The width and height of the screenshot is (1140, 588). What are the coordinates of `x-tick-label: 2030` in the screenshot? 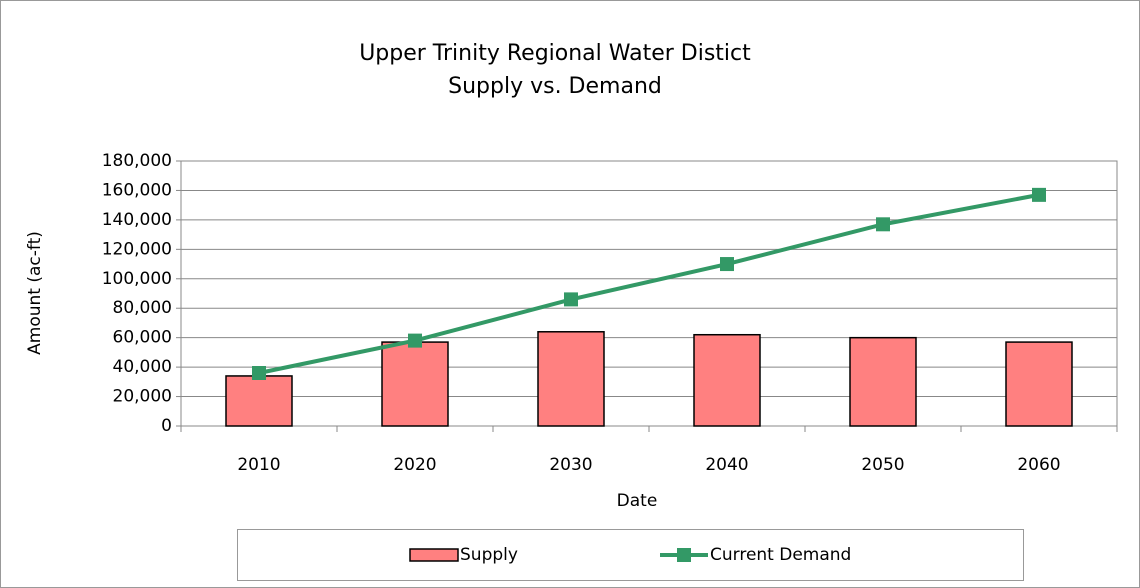 It's located at (570, 465).